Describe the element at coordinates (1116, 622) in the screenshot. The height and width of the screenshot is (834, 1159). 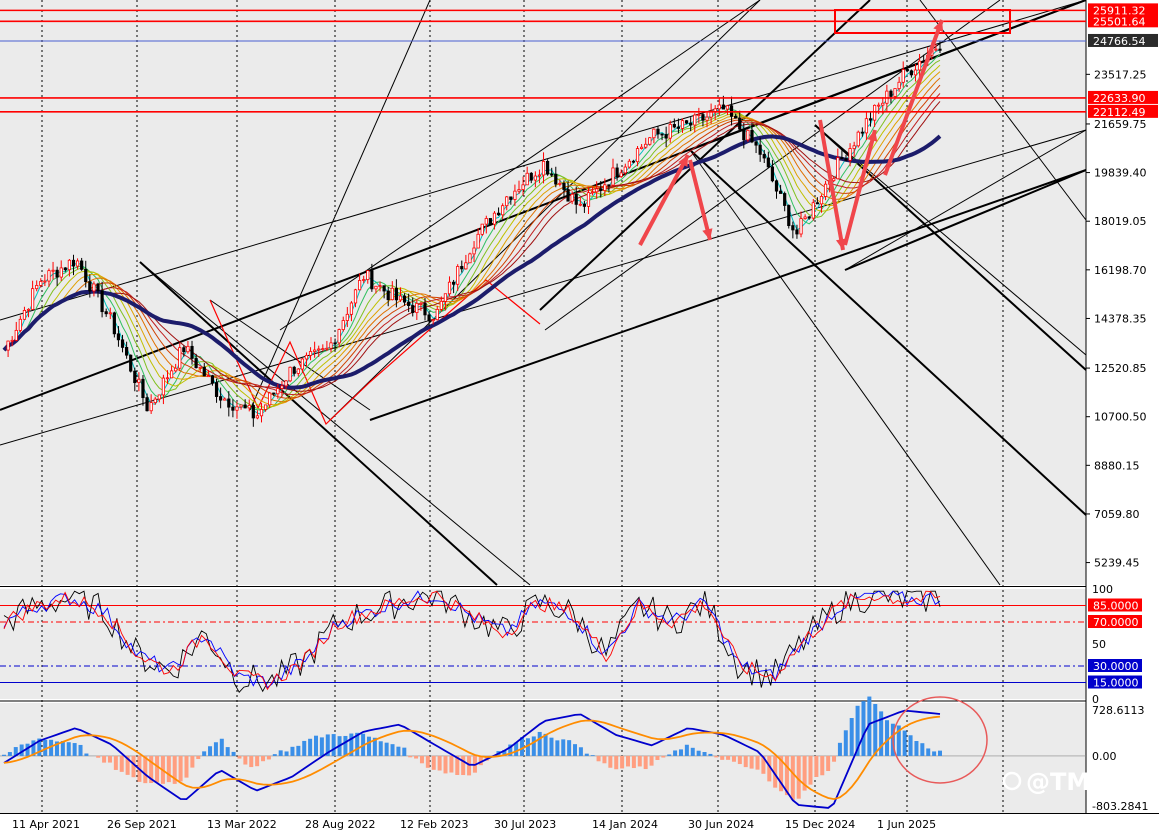
I see `stoch-tick-label: 70.0000` at that location.